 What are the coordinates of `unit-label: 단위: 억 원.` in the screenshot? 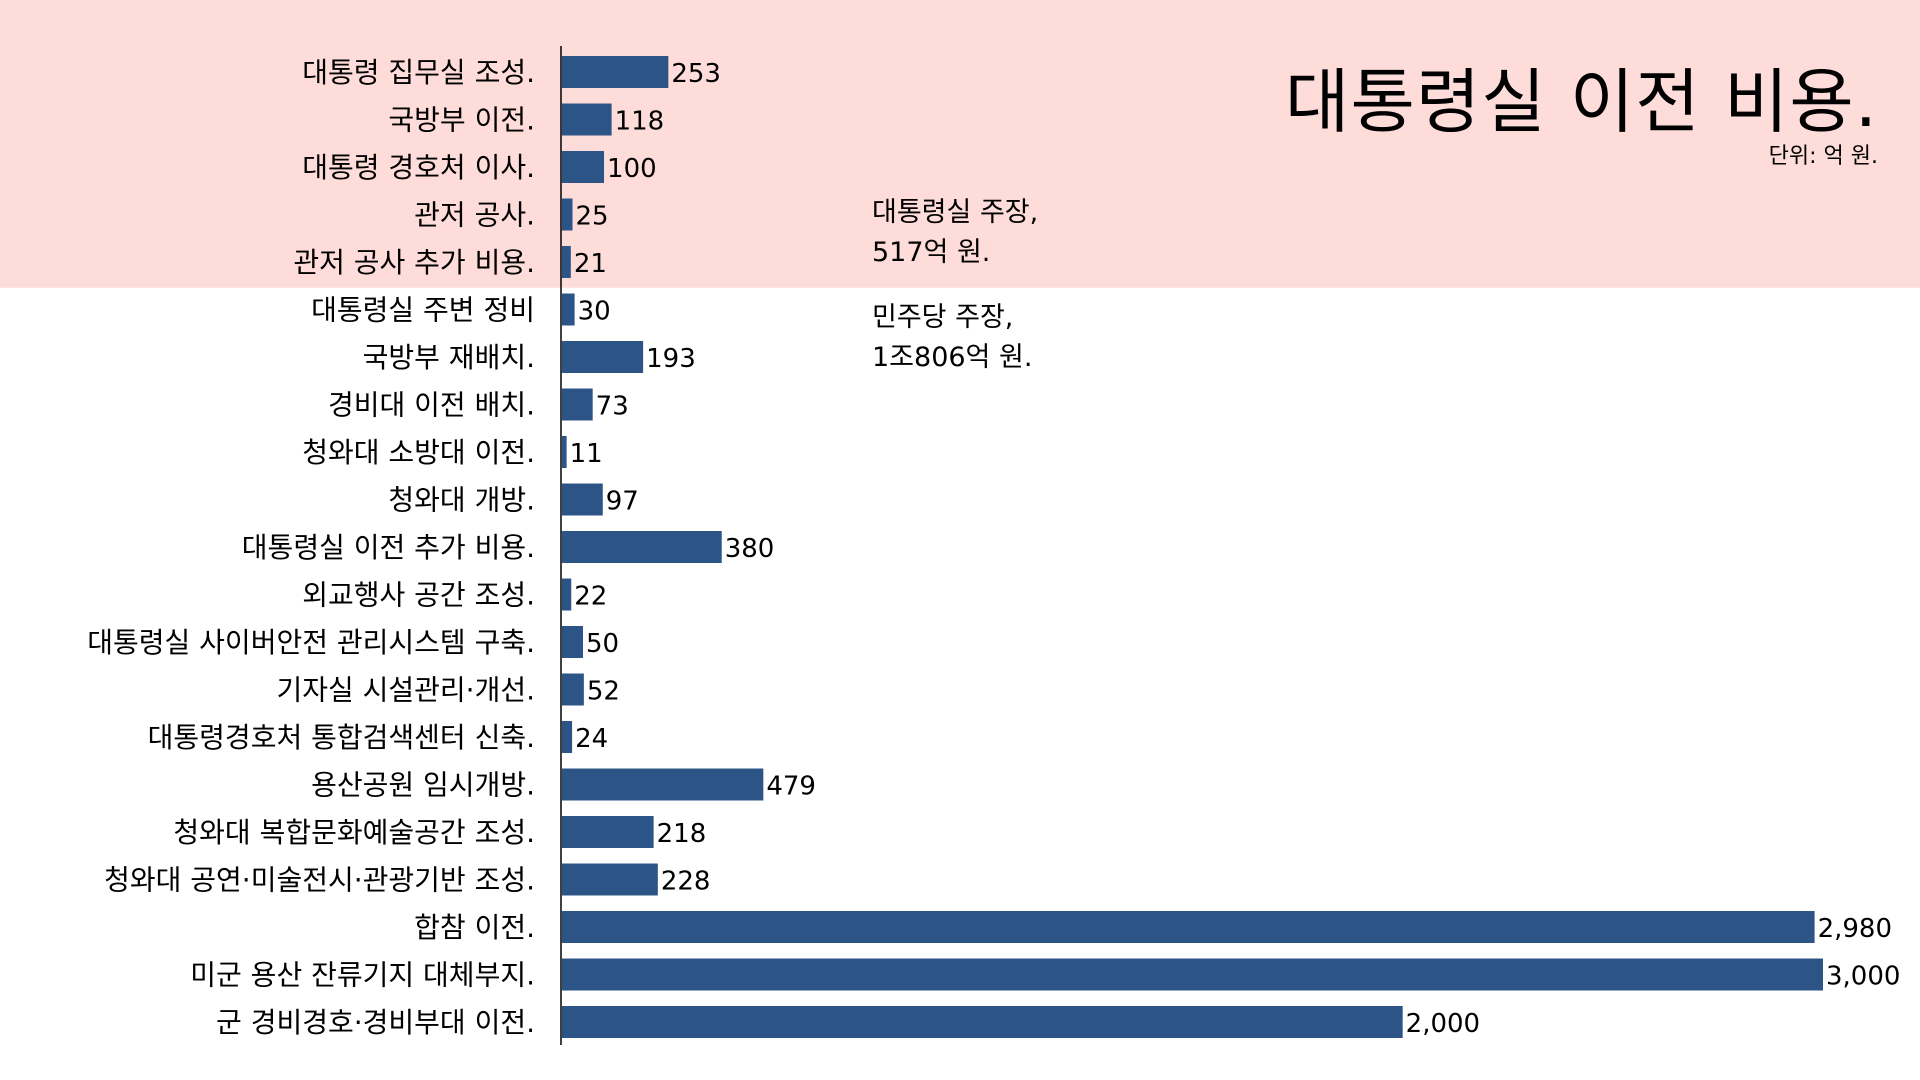 It's located at (1823, 156).